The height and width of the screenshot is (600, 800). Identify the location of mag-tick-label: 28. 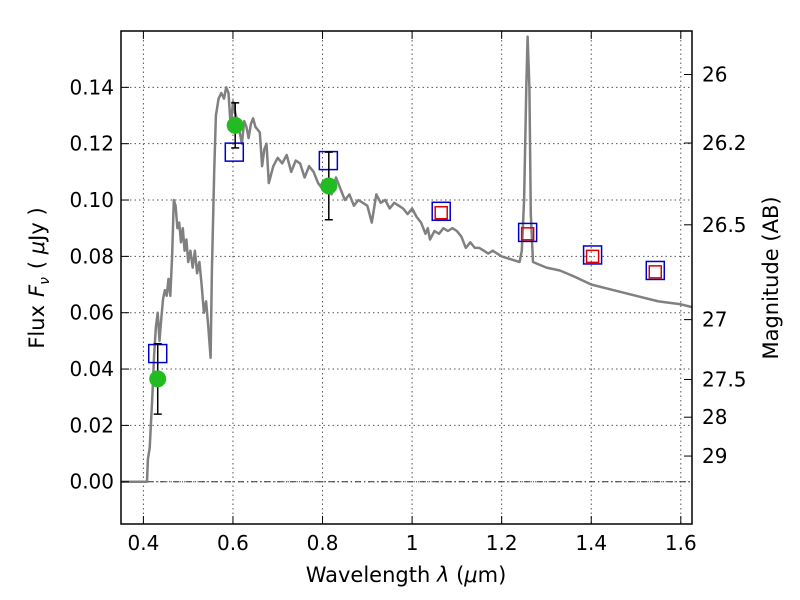
(714, 417).